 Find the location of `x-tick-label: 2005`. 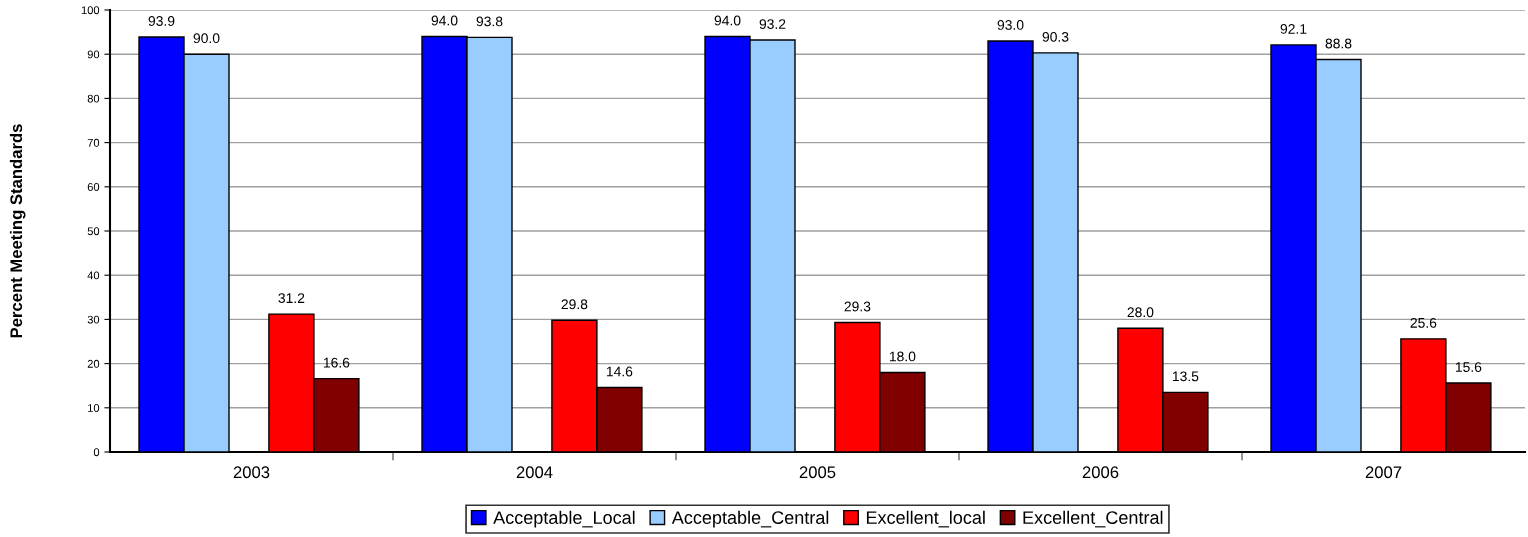

x-tick-label: 2005 is located at coordinates (817, 472).